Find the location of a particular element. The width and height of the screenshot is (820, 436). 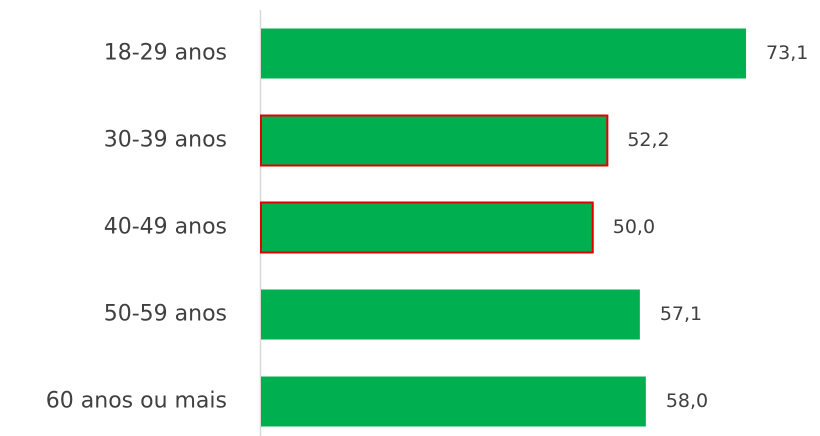

data-label: 58,0 is located at coordinates (687, 401).